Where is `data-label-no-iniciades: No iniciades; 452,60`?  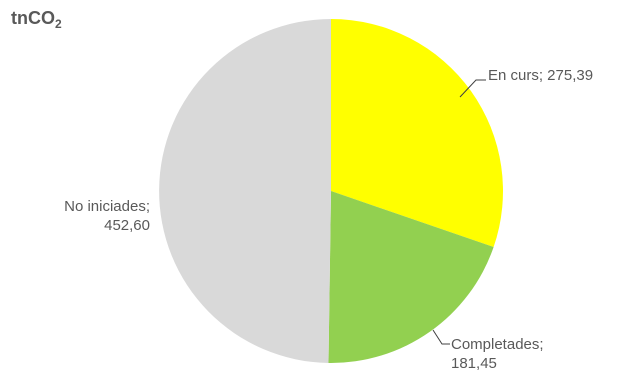
data-label-no-iniciades: No iniciades; 452,60 is located at coordinates (107, 216).